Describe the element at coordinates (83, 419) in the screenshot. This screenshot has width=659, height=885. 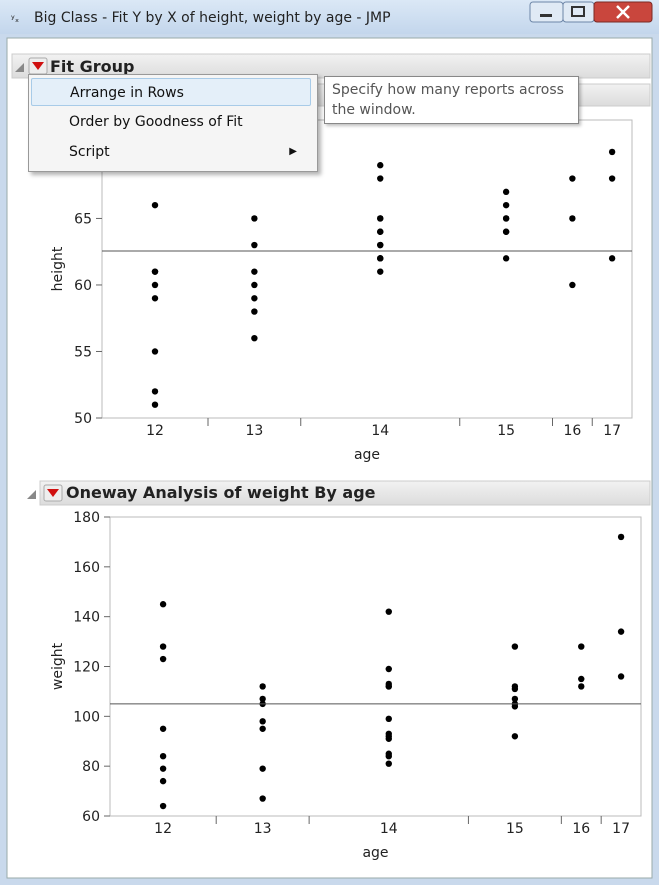
I see `y-tick-label: 50` at that location.